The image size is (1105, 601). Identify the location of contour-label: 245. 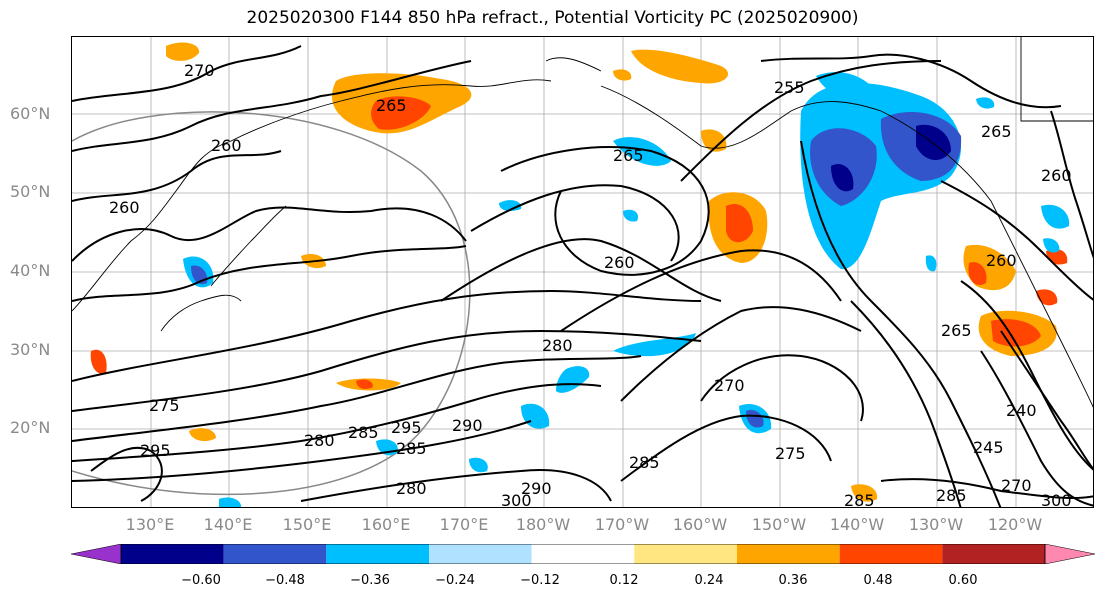
(988, 447).